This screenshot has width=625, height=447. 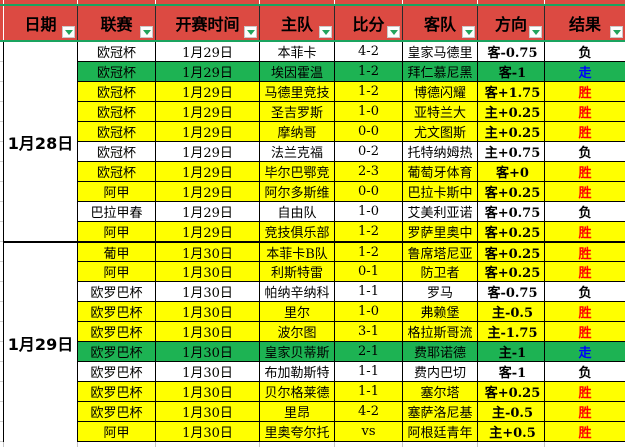 What do you see at coordinates (297, 72) in the screenshot?
I see `home-team-cell: 埃因霍温` at bounding box center [297, 72].